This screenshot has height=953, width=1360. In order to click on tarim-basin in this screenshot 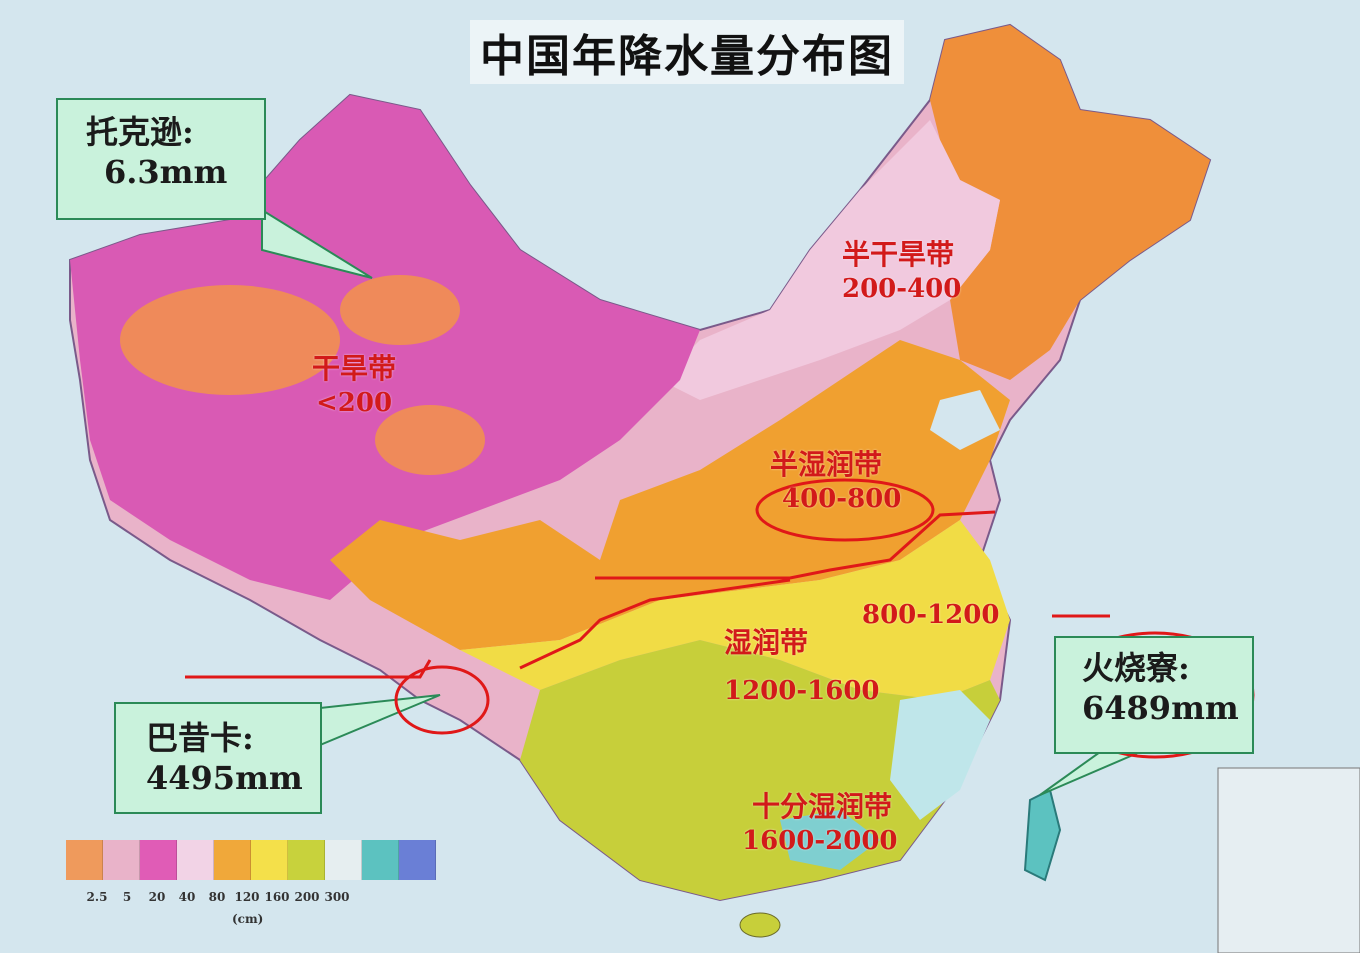, I will do `click(230, 340)`.